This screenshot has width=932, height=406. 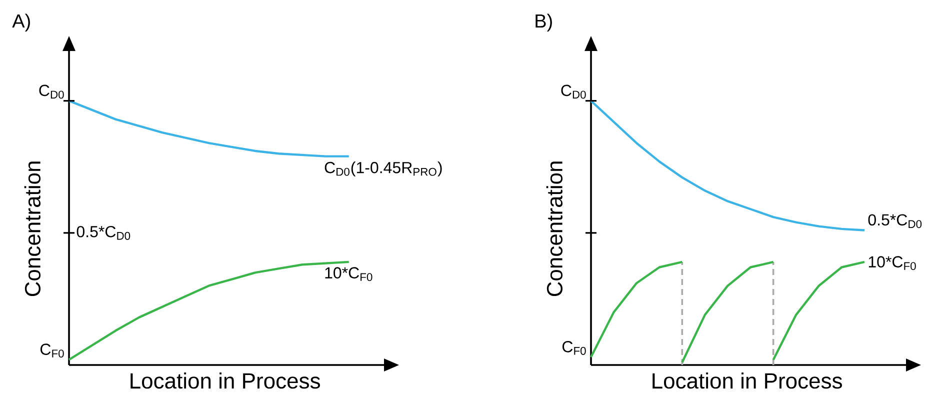 I want to click on annotation: C$_{F0}$, so click(x=574, y=347).